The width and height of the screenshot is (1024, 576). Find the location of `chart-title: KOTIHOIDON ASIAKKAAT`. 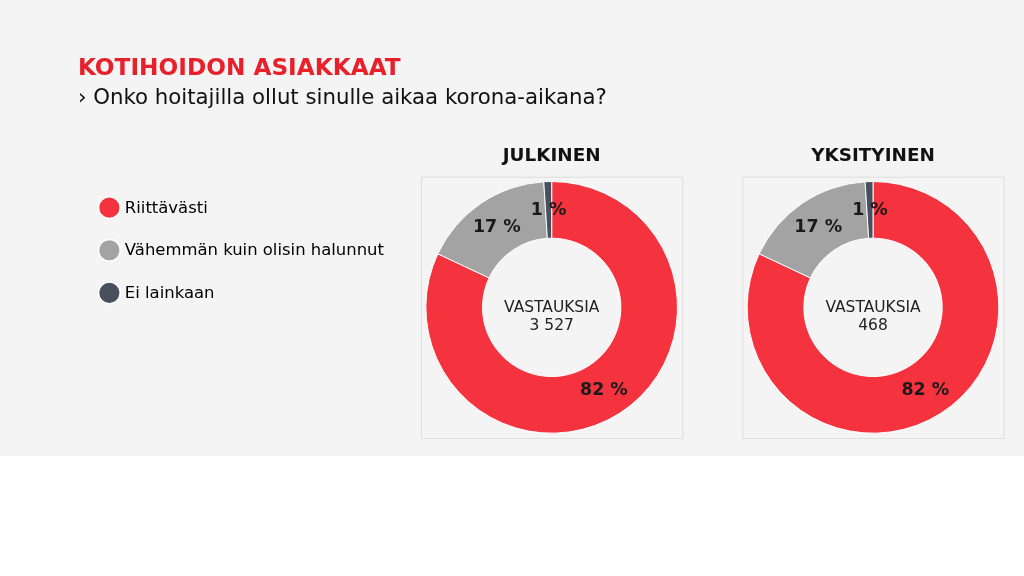

chart-title: KOTIHOIDON ASIAKKAAT is located at coordinates (239, 66).